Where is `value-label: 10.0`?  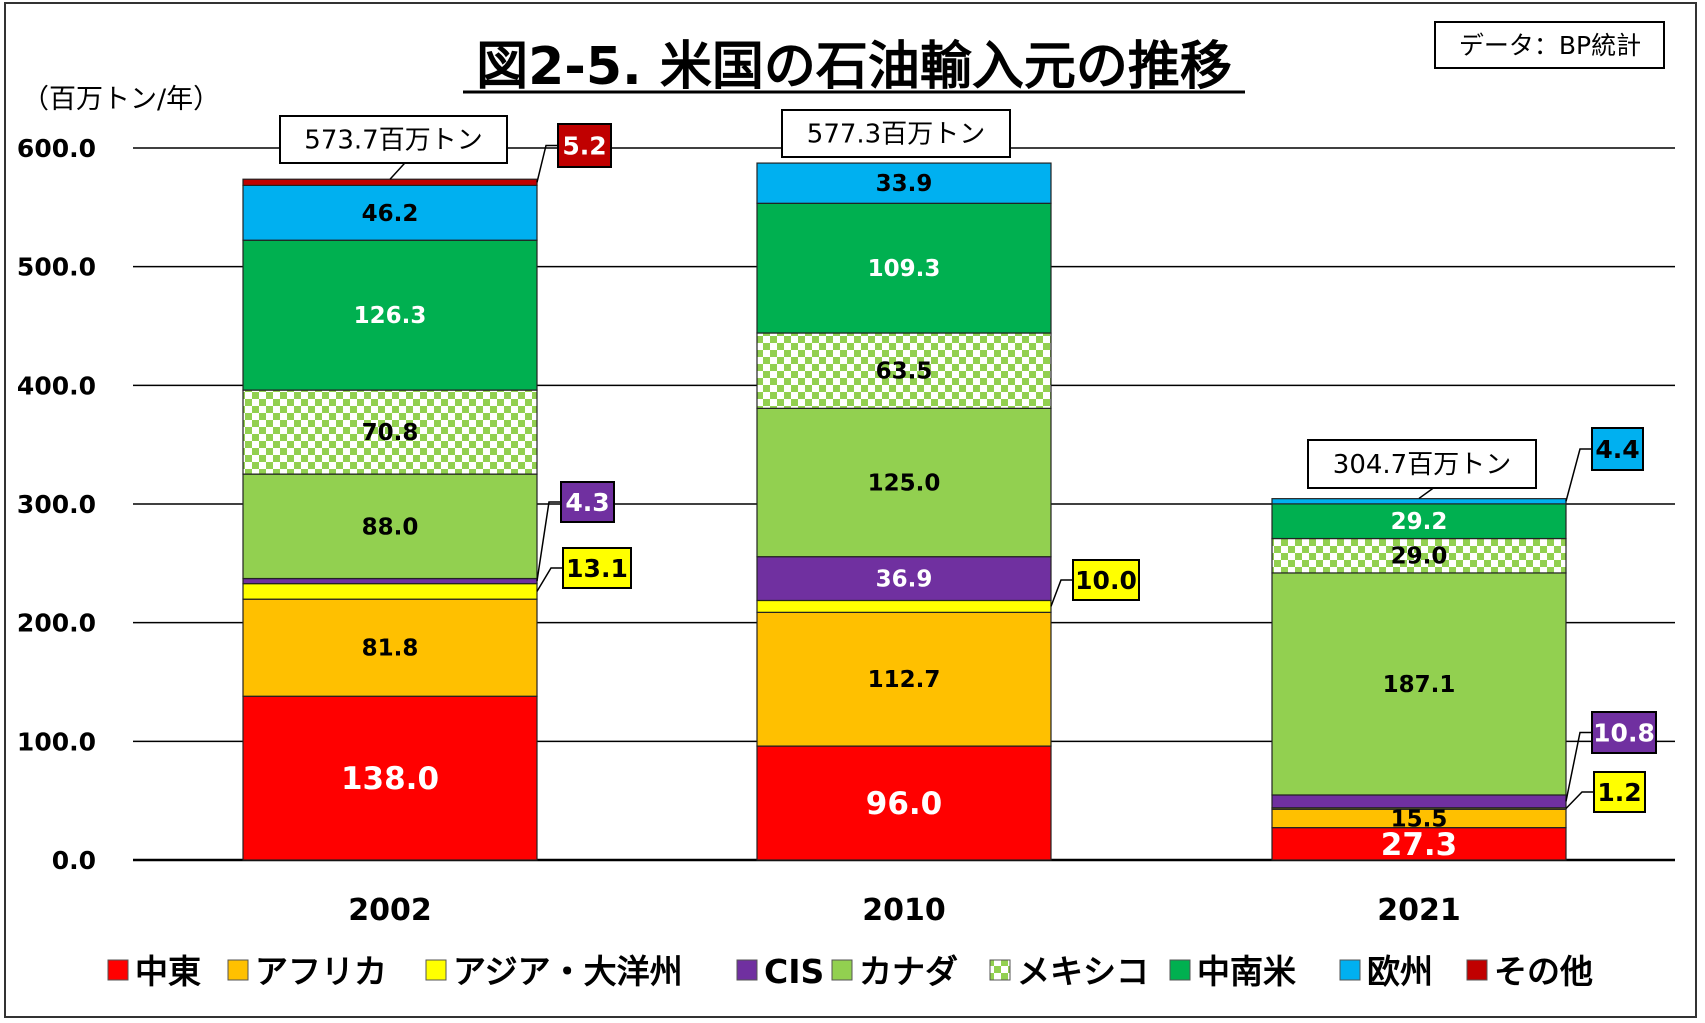 value-label: 10.0 is located at coordinates (1106, 580).